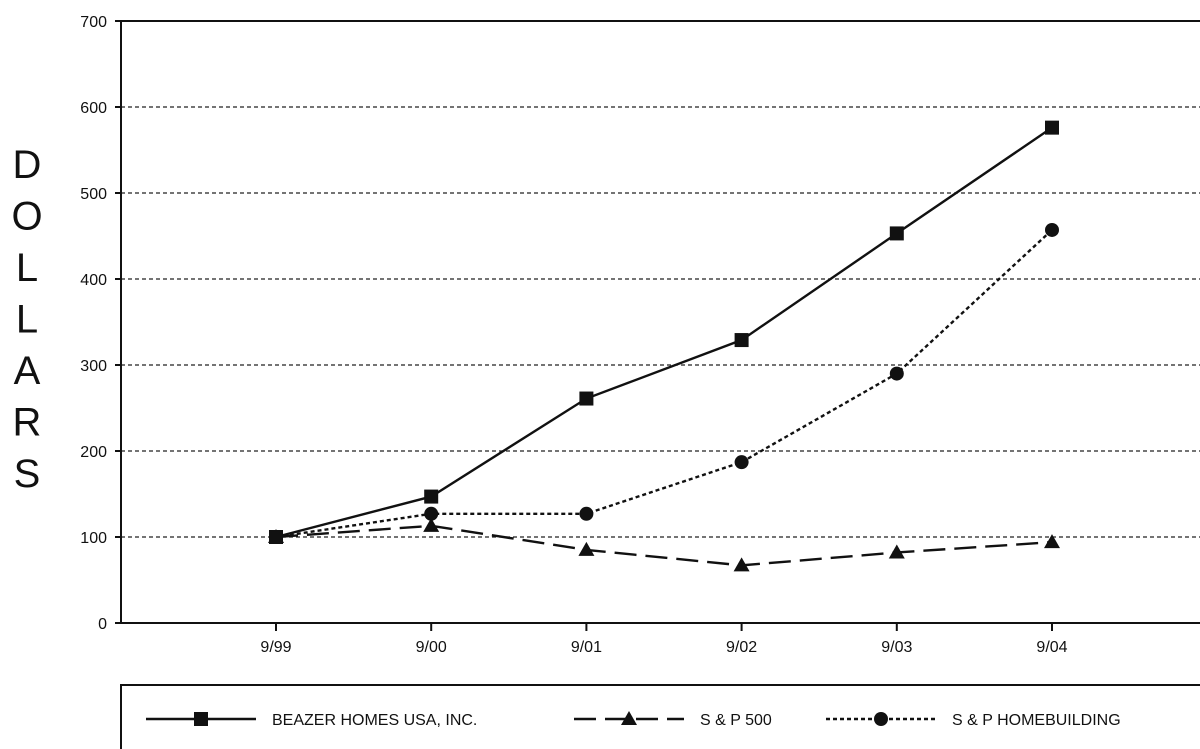 This screenshot has height=749, width=1200. Describe the element at coordinates (93, 323) in the screenshot. I see `y-tick-labels: 0 100 200 300 400 500 600 700` at that location.